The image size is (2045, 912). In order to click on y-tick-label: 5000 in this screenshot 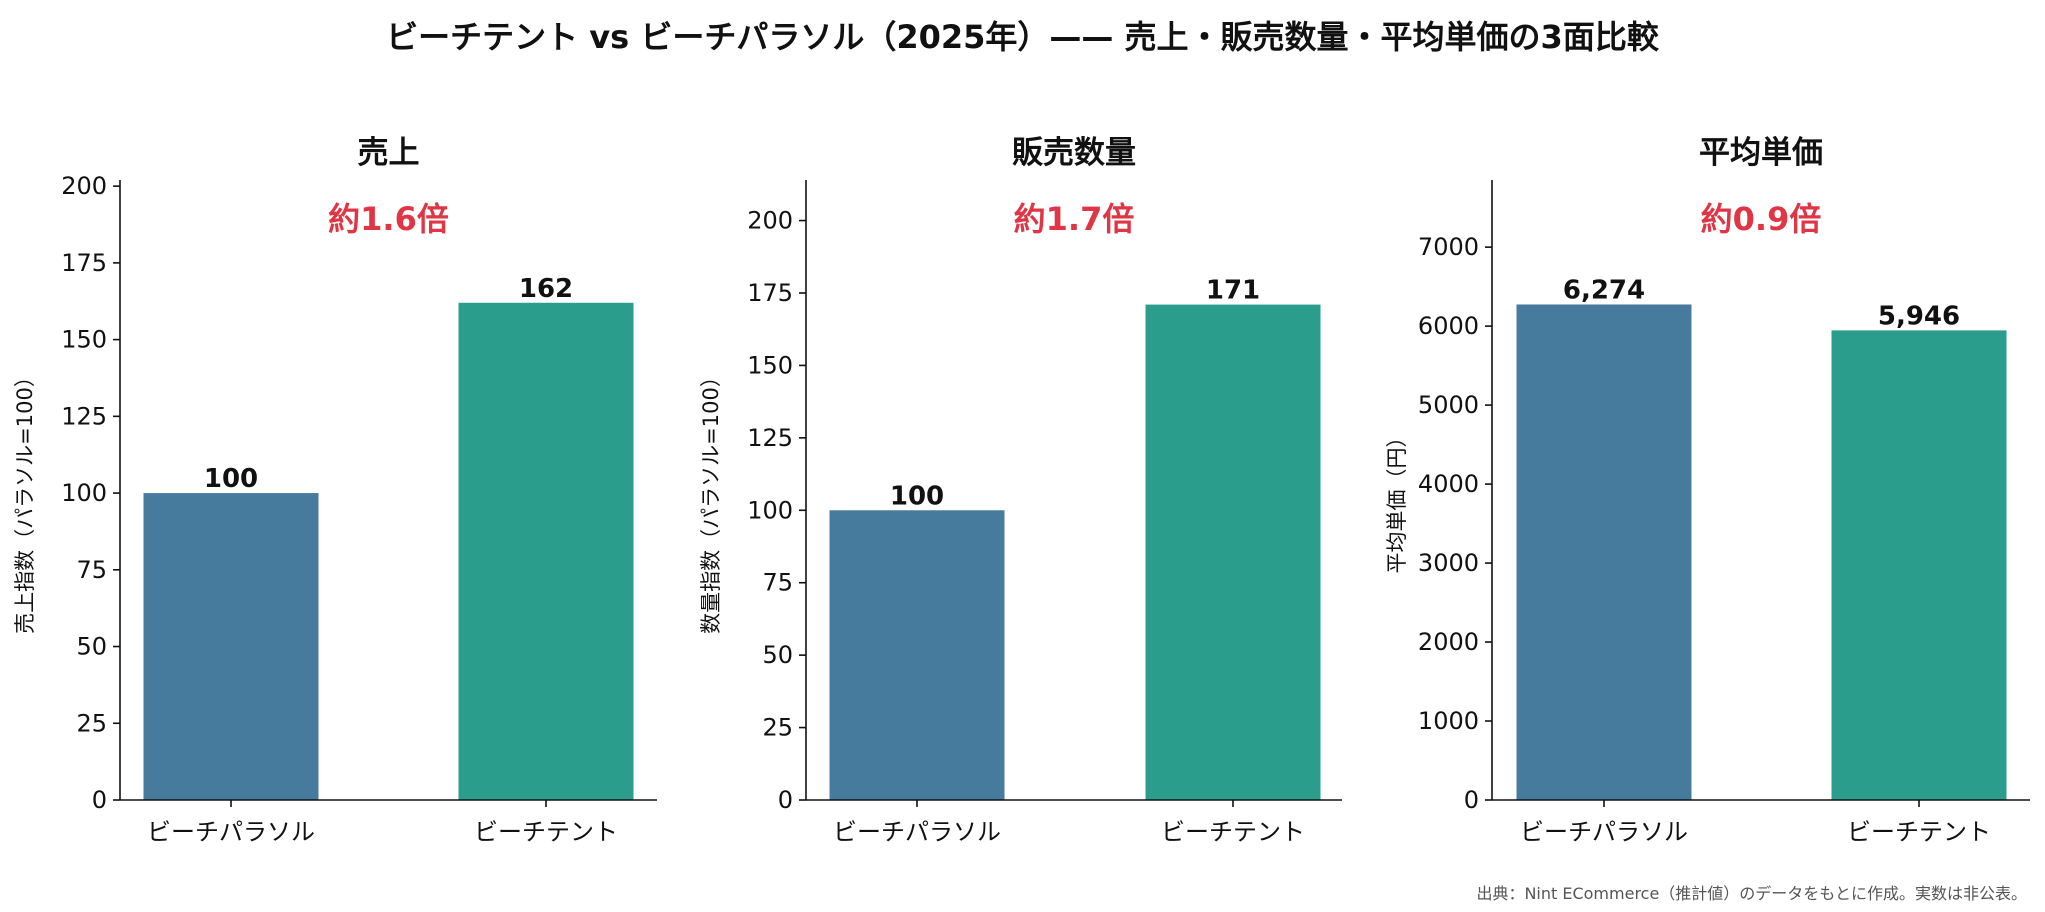, I will do `click(1448, 405)`.